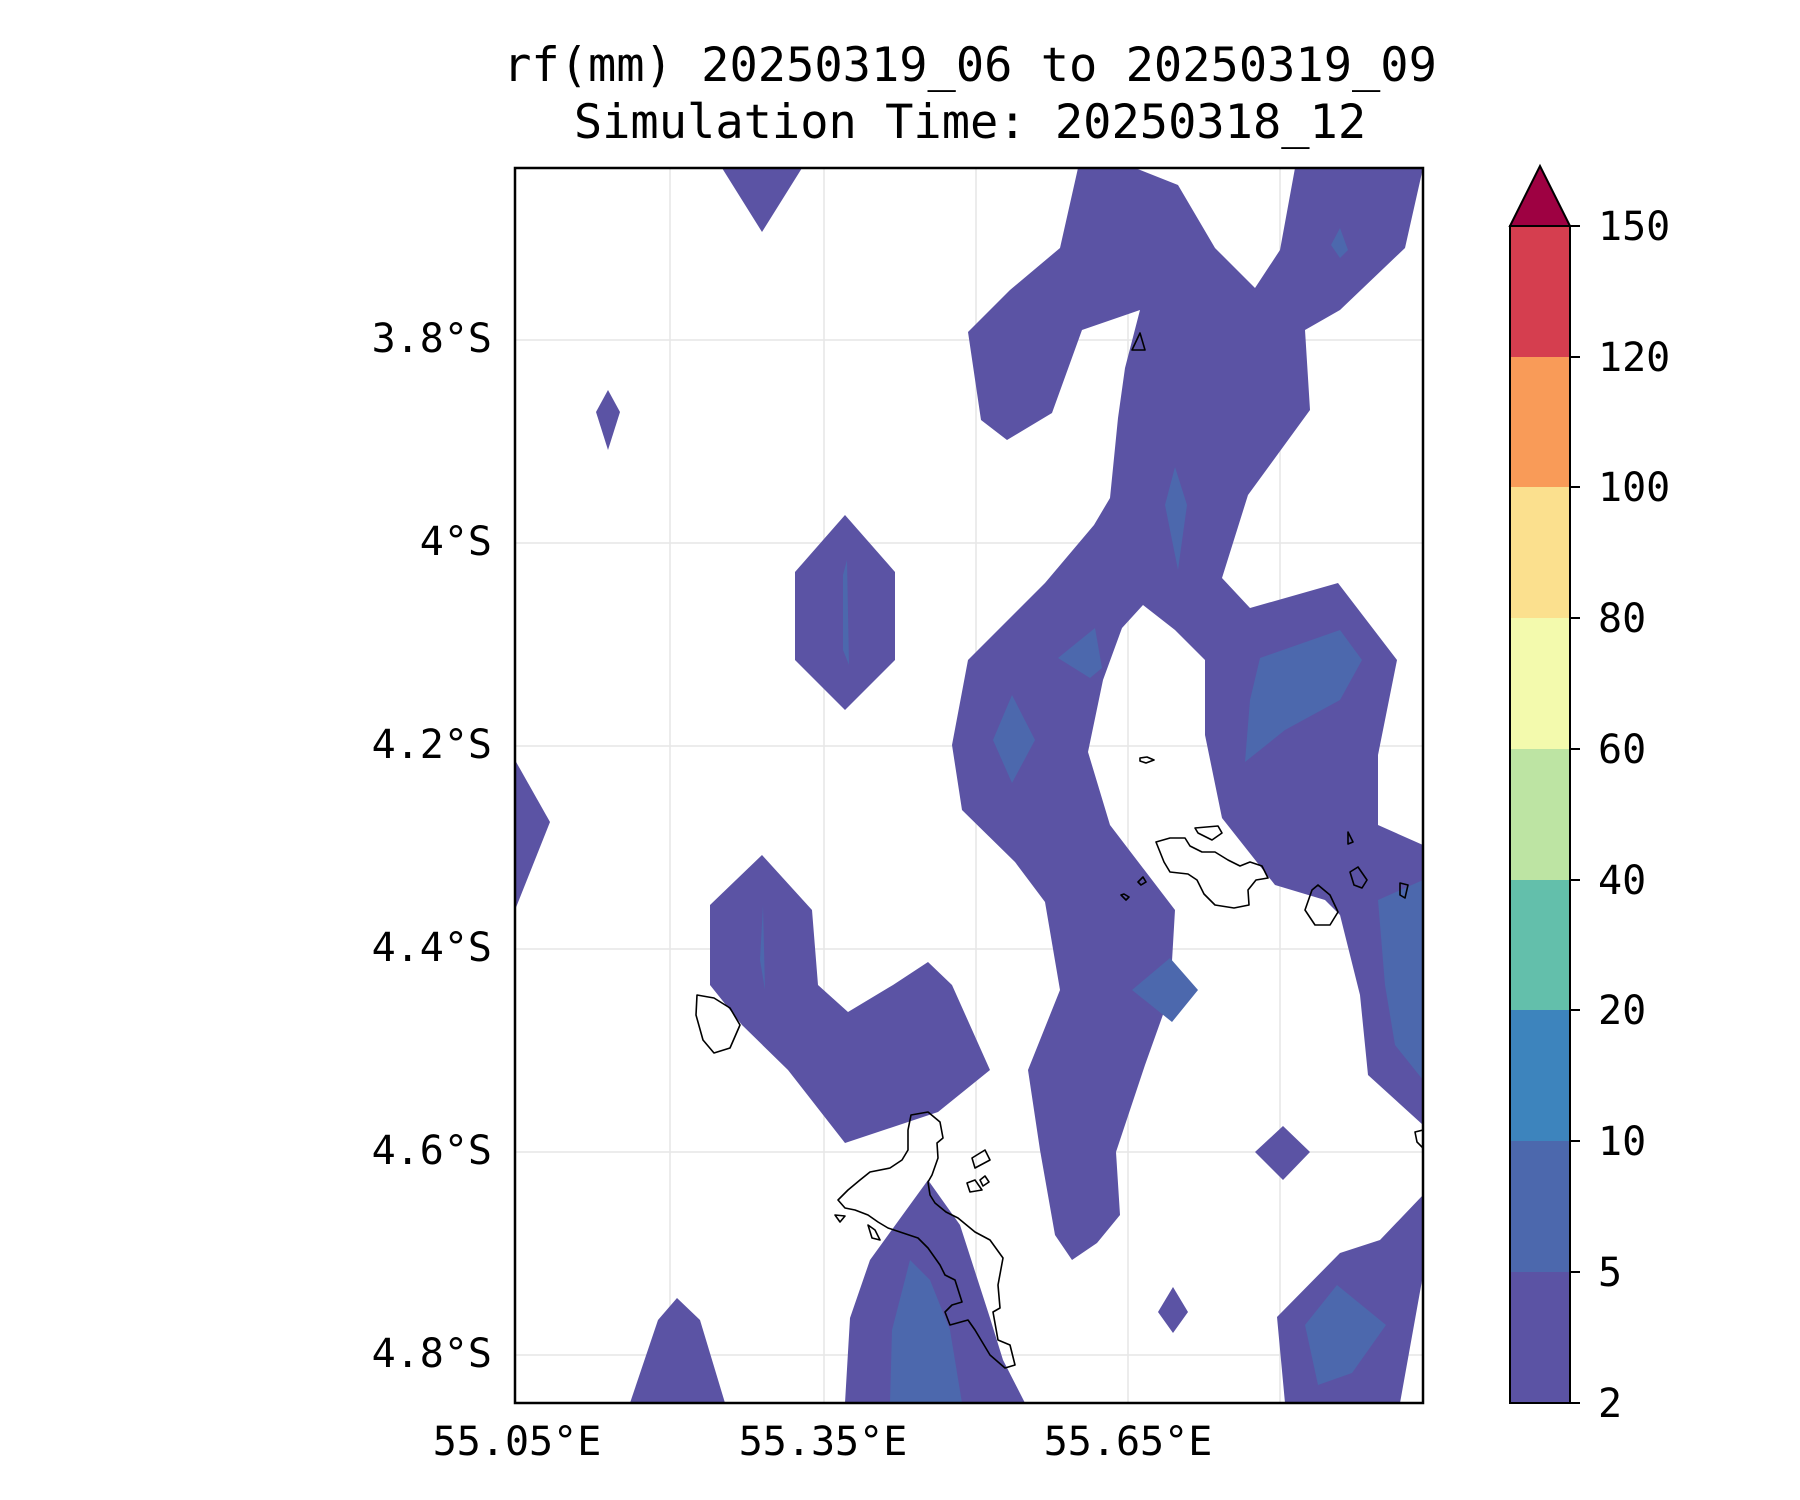  Describe the element at coordinates (1622, 619) in the screenshot. I see `colorbar-tick-label: 80` at that location.